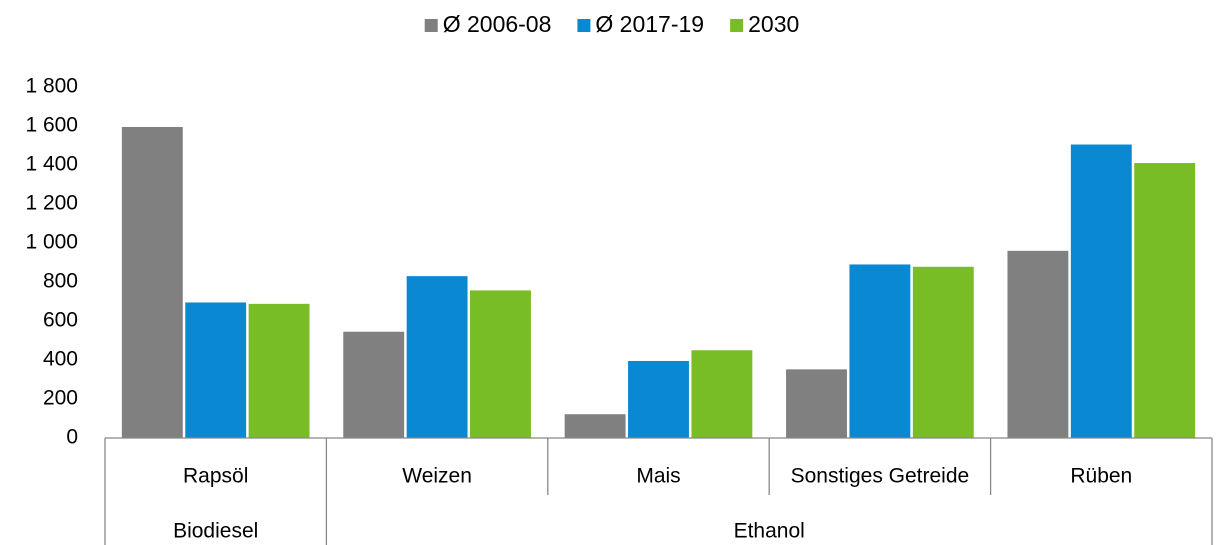  I want to click on y-tick-label: 600, so click(60, 320).